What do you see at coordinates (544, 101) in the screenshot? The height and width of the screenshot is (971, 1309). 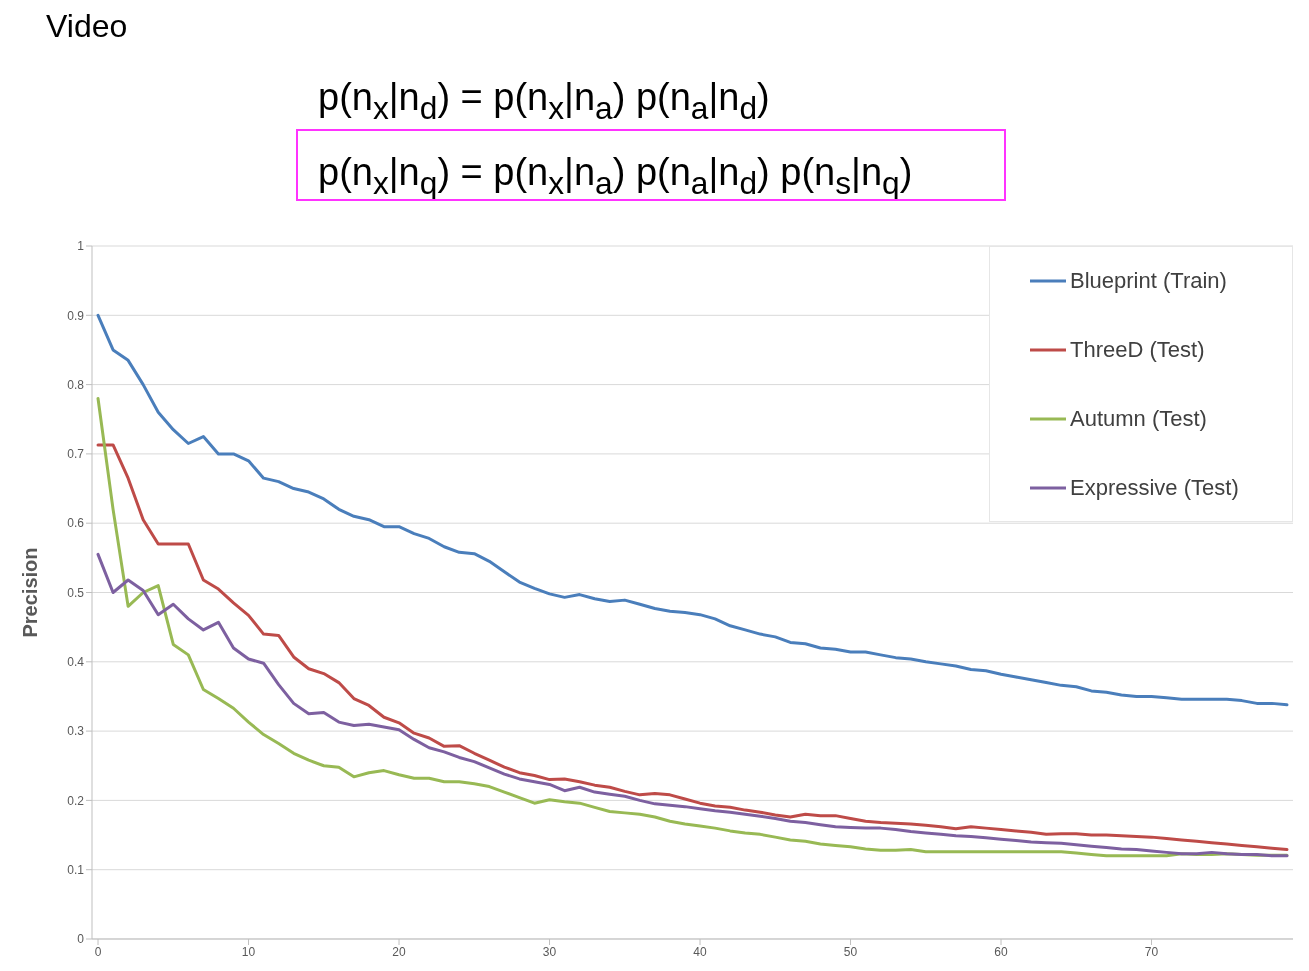 I see `text: p(n$_{x}$|n$_{d}$) = p(n$_{x}$|n$_{a}$) p(n$_{a}$|n$_{d}$)` at bounding box center [544, 101].